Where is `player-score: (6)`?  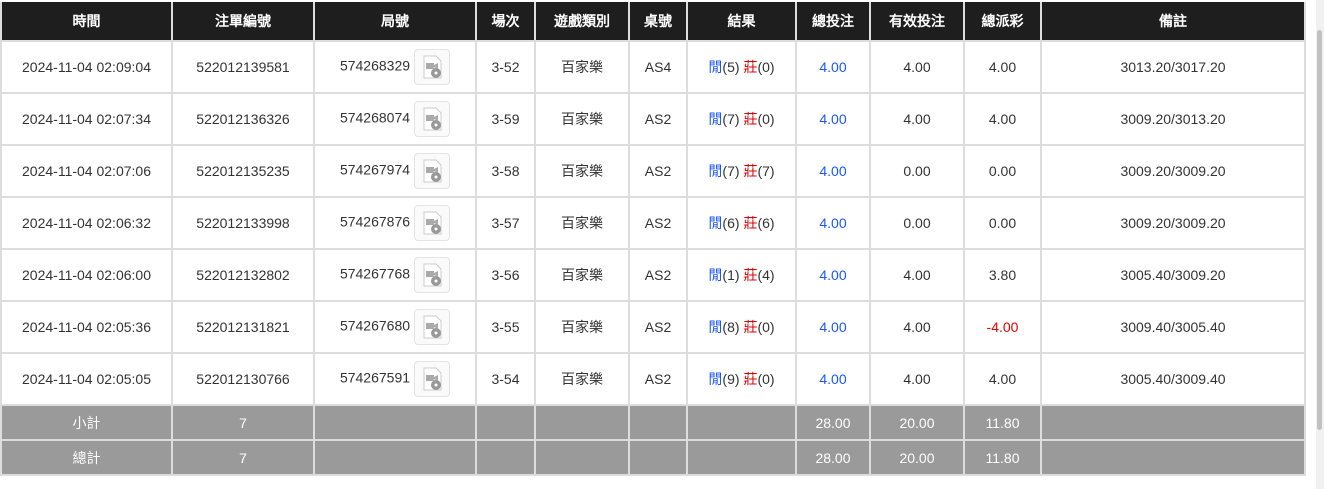 player-score: (6) is located at coordinates (731, 223).